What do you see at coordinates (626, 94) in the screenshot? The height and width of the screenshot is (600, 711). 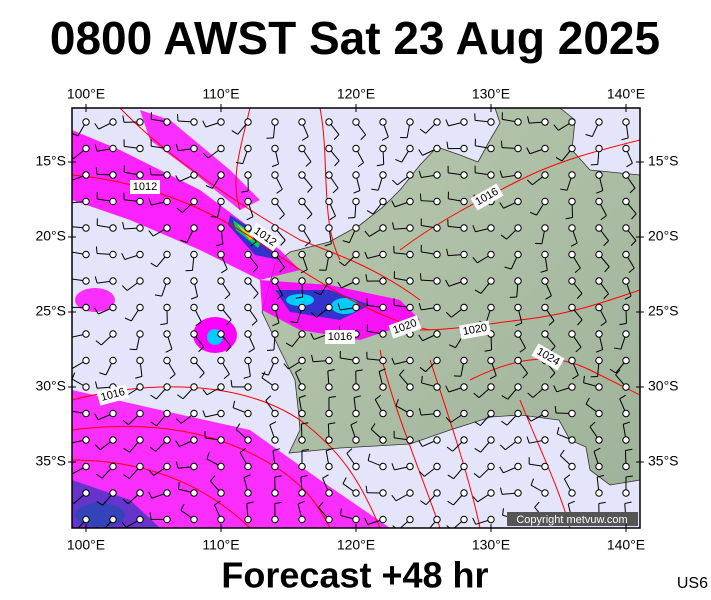 I see `lon-label: 140°E` at bounding box center [626, 94].